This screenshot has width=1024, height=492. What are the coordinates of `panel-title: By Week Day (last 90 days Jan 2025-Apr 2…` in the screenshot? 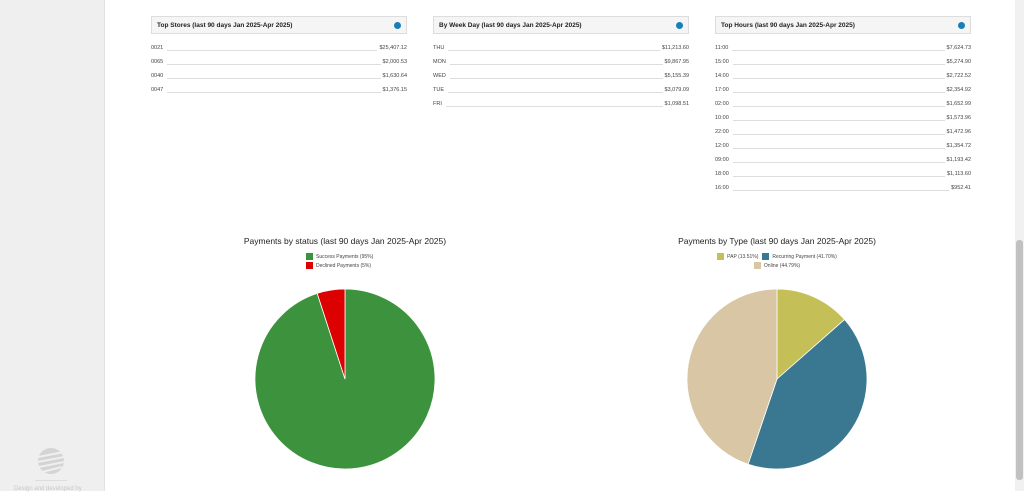 It's located at (510, 25).